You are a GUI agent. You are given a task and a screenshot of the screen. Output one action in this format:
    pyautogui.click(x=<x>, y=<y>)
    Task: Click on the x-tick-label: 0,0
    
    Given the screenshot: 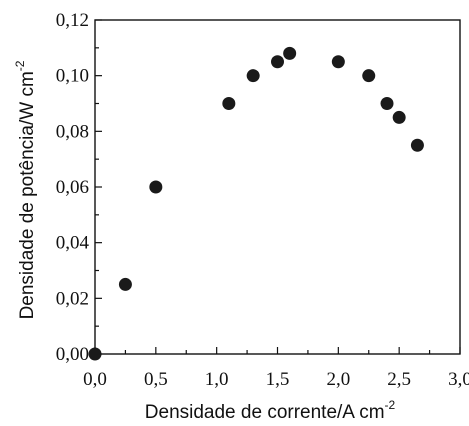 What is the action you would take?
    pyautogui.click(x=95, y=379)
    